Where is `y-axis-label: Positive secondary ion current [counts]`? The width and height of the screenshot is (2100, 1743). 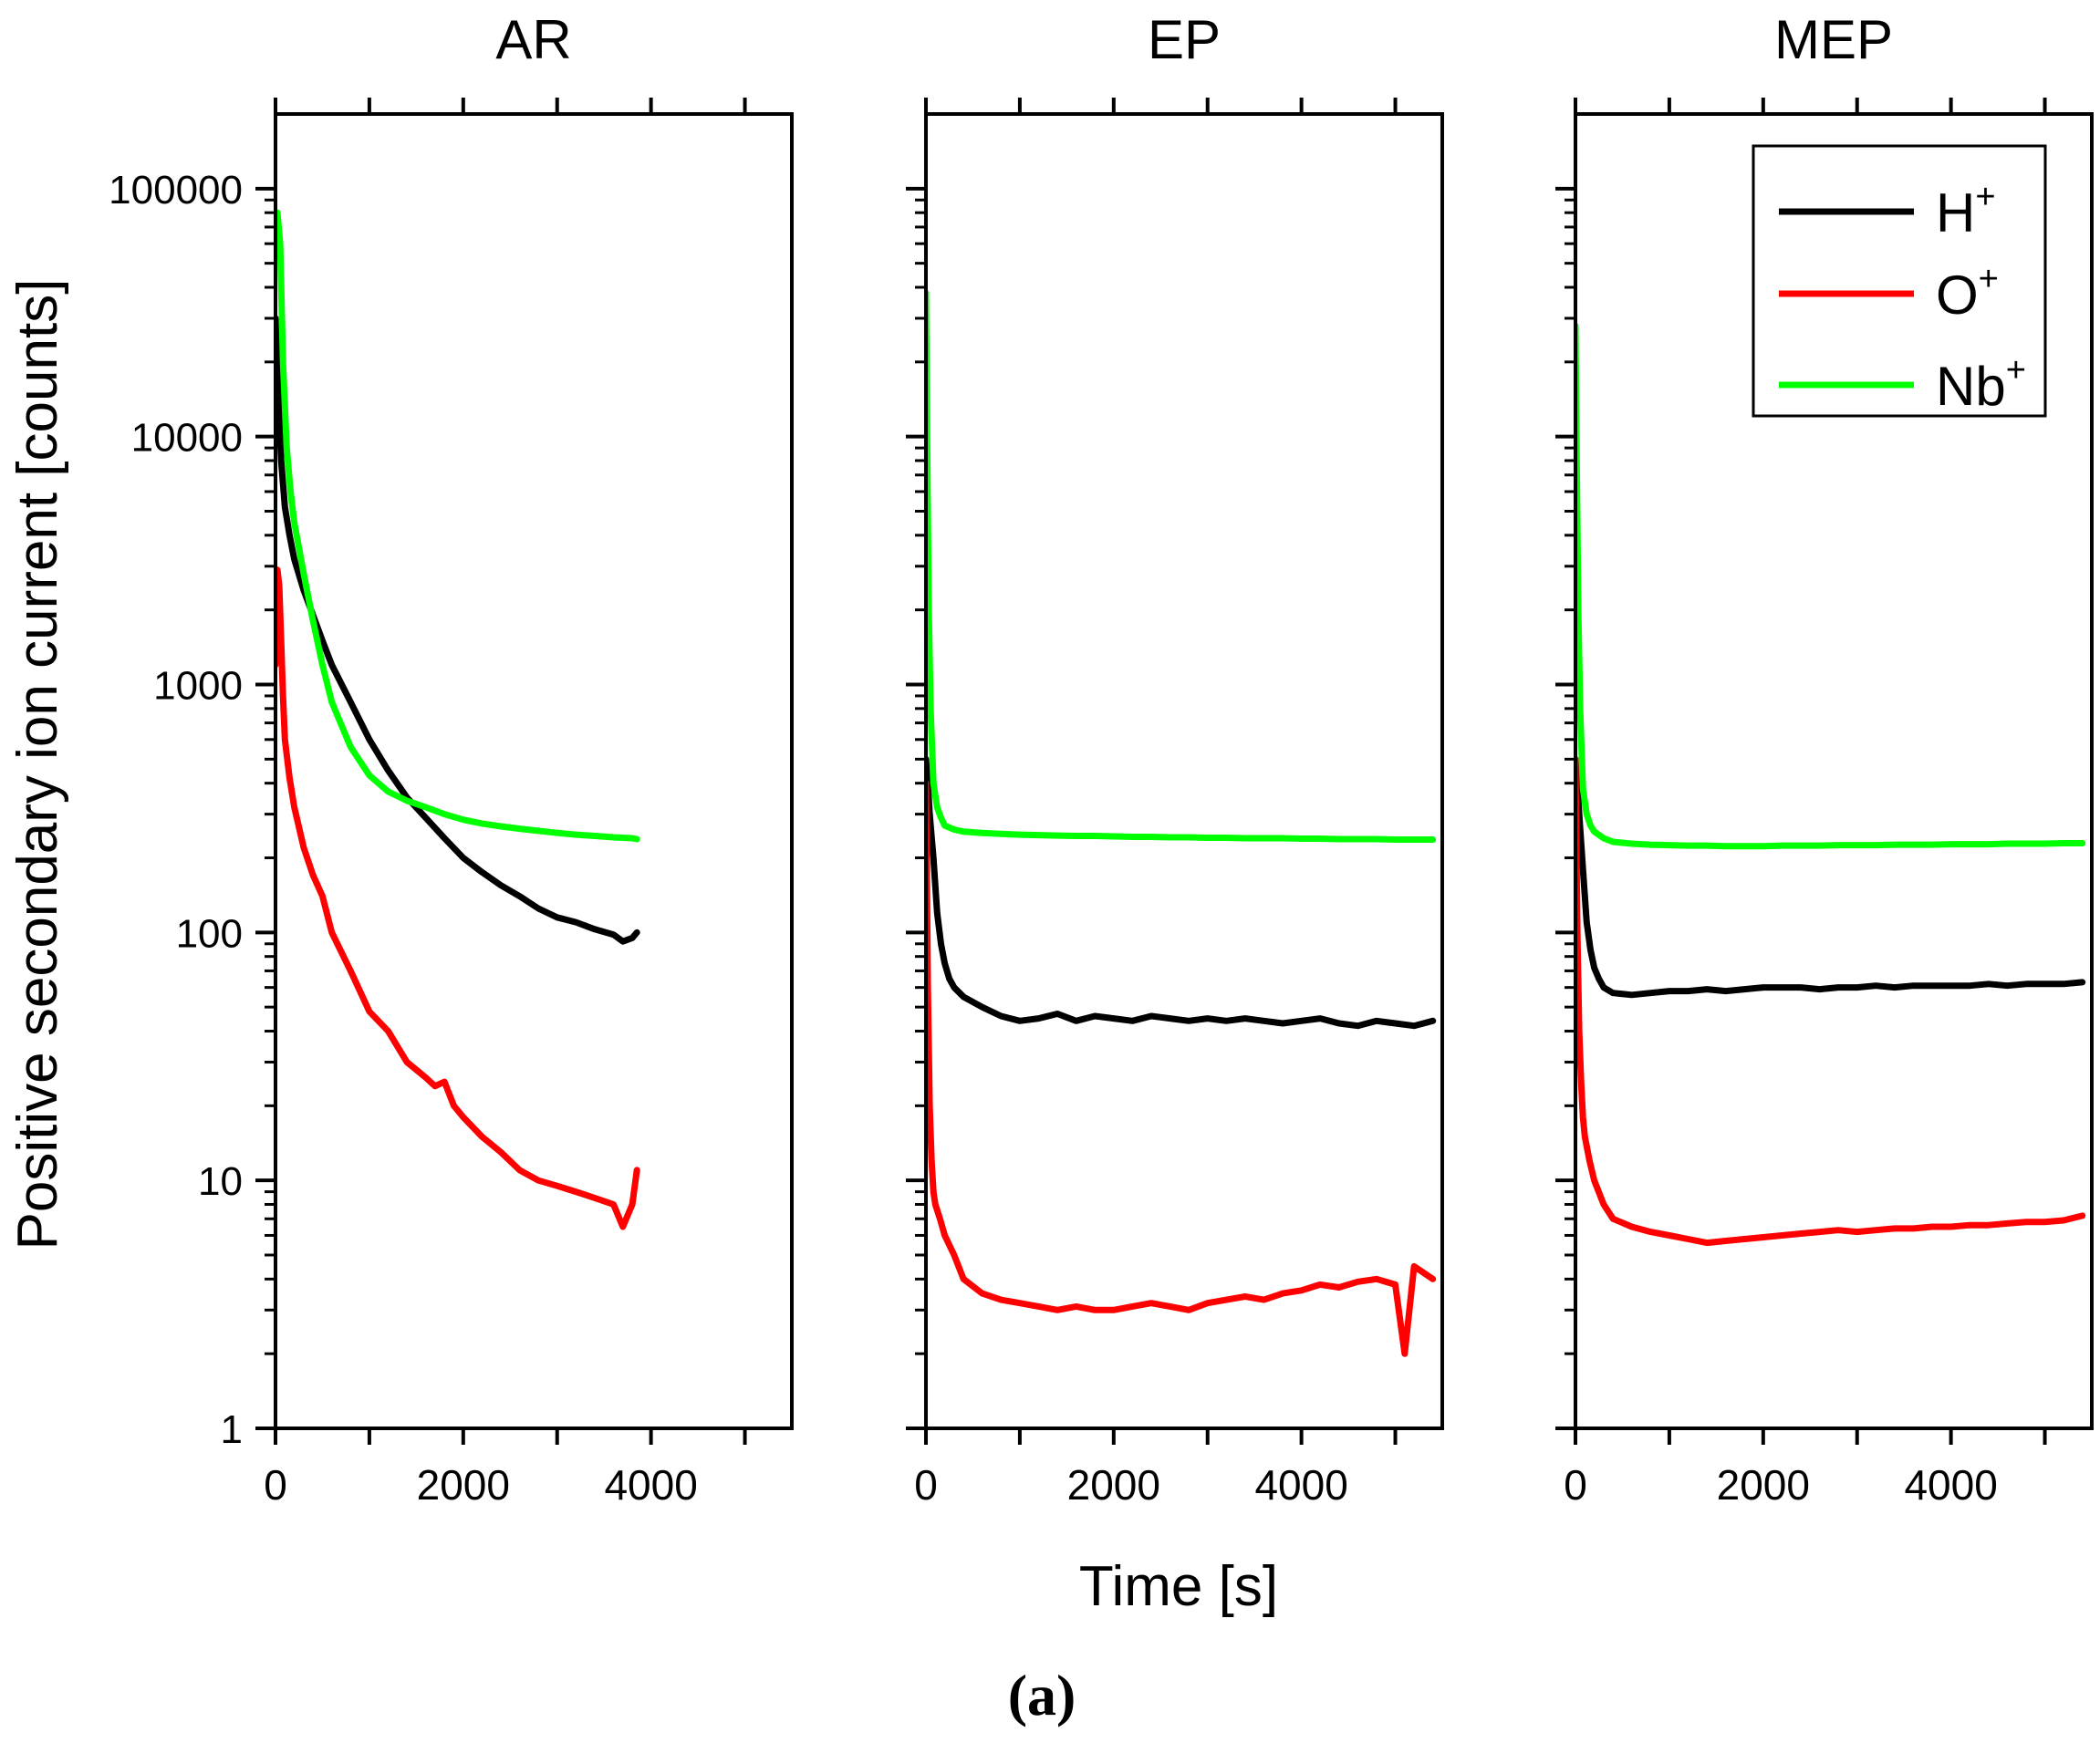
y-axis-label: Positive secondary ion current [counts] is located at coordinates (37, 765).